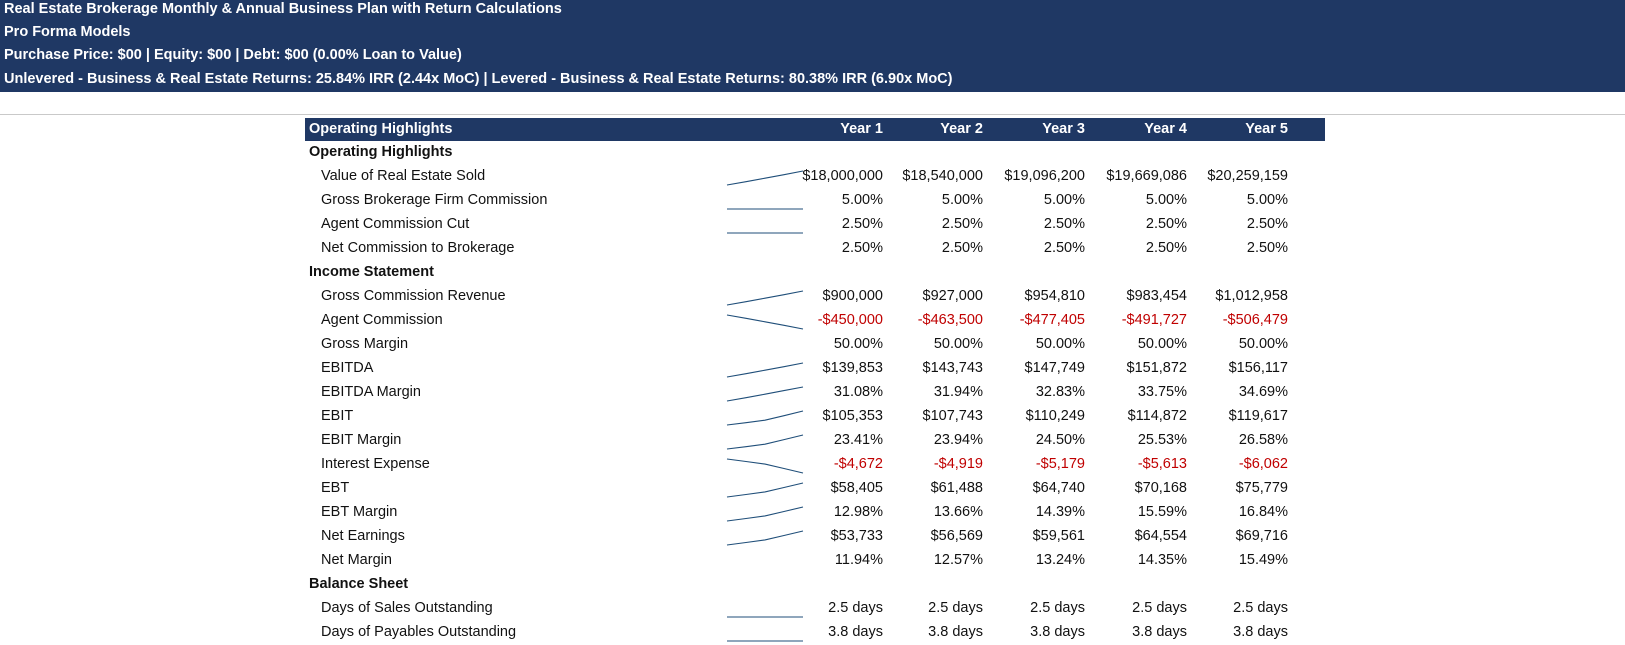  What do you see at coordinates (852, 368) in the screenshot?
I see `value-year-1: $139,853` at bounding box center [852, 368].